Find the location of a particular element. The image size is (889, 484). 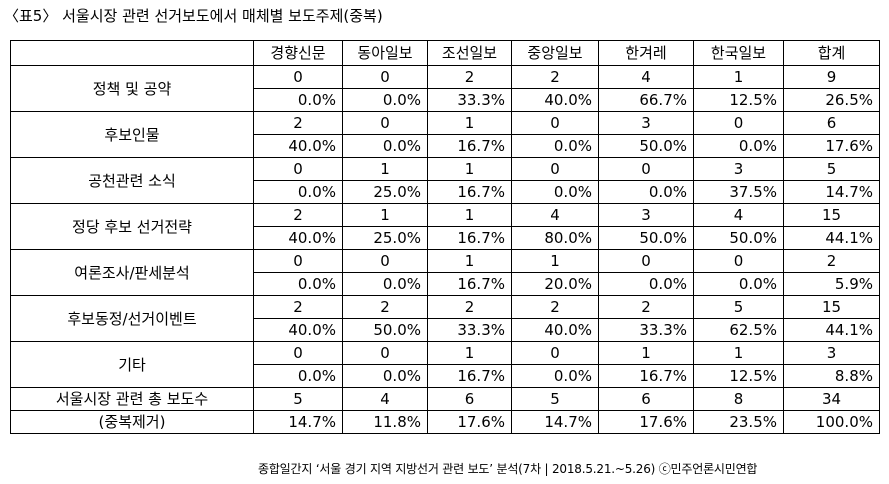

percent-cell: 8.8% is located at coordinates (831, 376).